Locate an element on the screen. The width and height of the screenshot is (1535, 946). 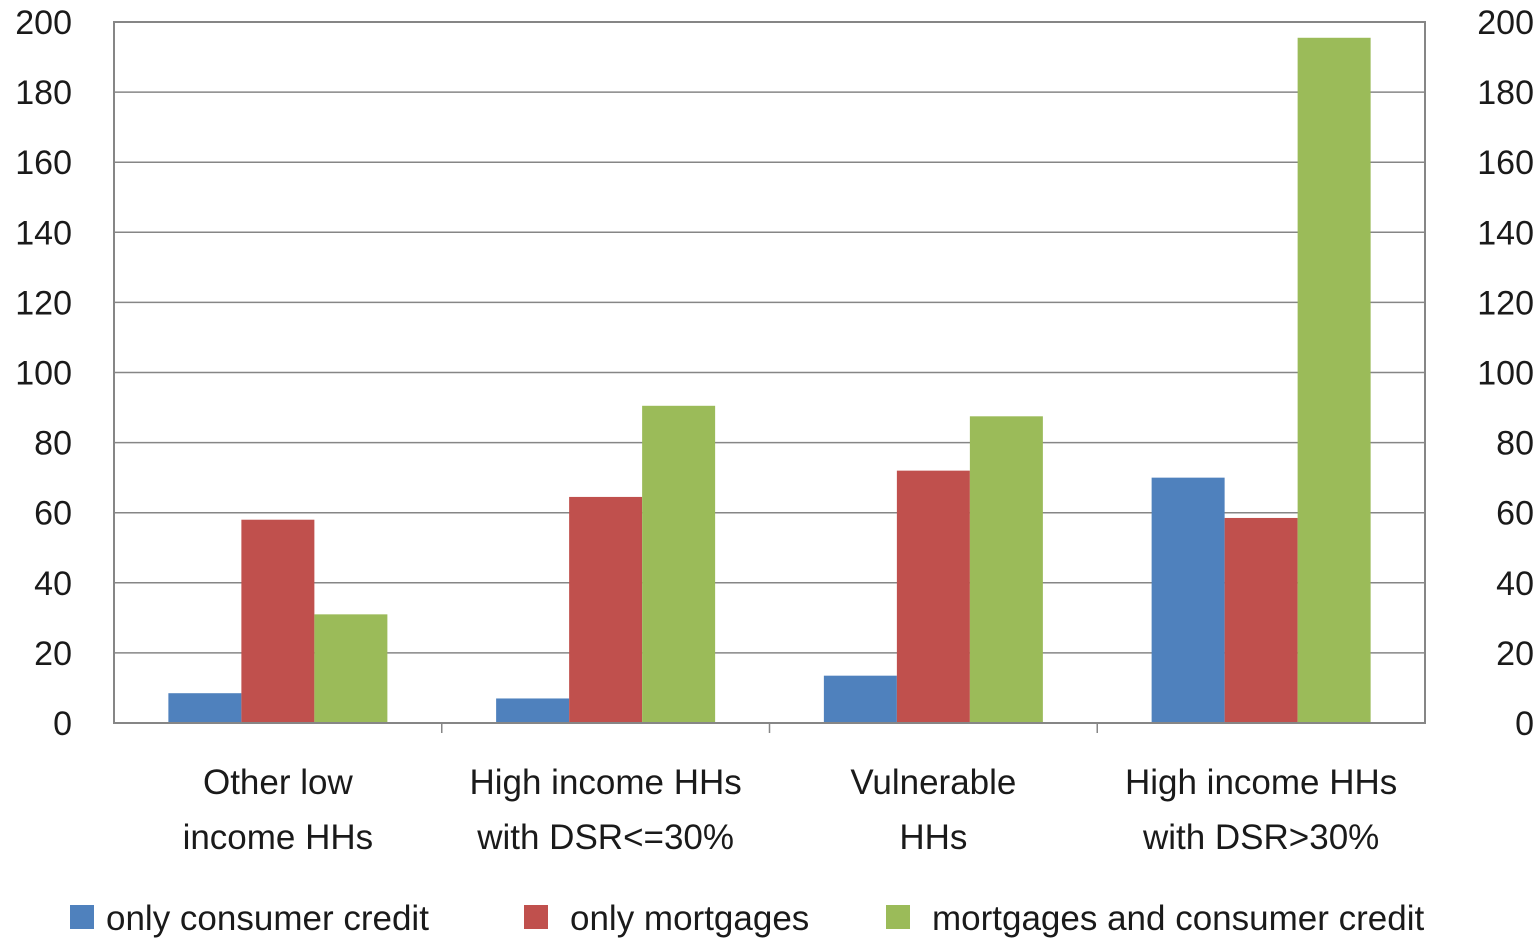
y-tick-label-left: 160 is located at coordinates (43, 163).